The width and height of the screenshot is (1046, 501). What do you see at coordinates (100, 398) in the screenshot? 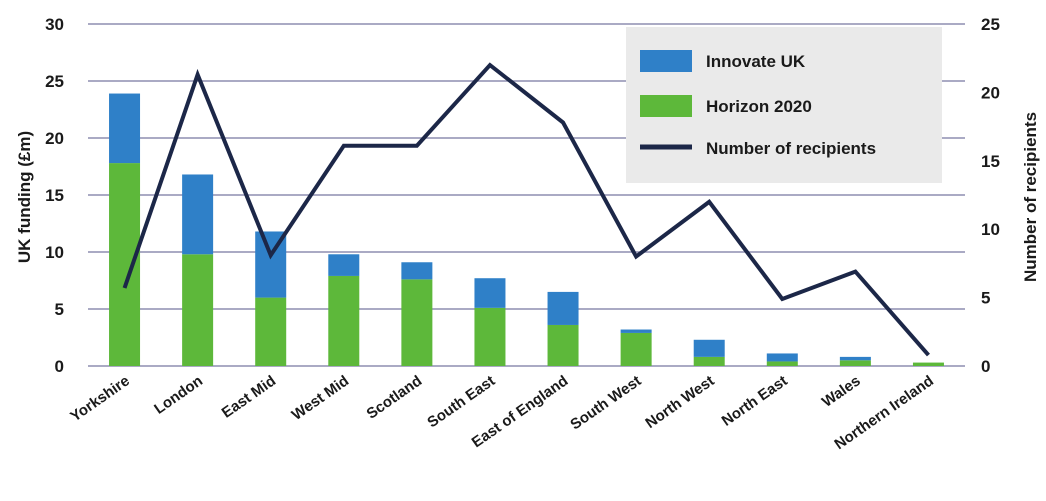
I see `category-label-yorkshire: Yorkshire` at bounding box center [100, 398].